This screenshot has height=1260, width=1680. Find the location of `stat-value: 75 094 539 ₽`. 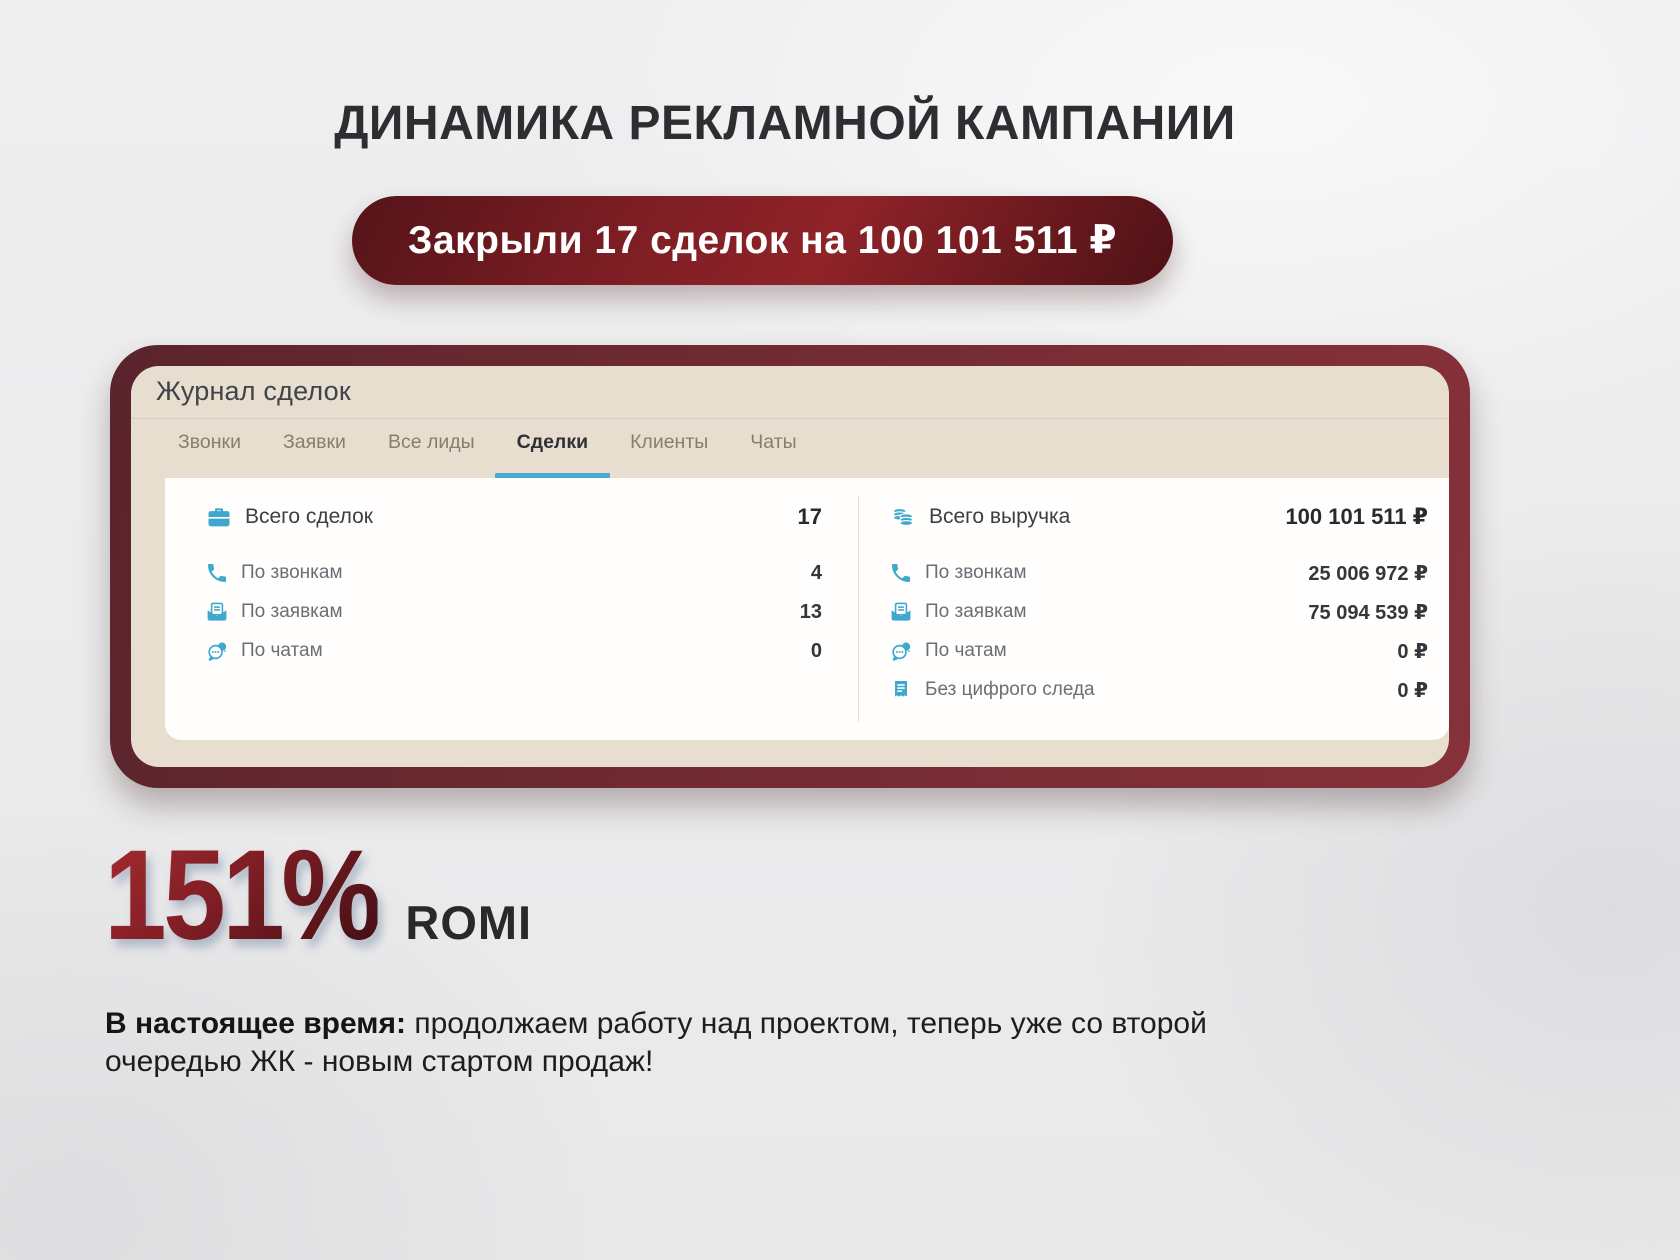

stat-value: 75 094 539 ₽ is located at coordinates (1368, 612).